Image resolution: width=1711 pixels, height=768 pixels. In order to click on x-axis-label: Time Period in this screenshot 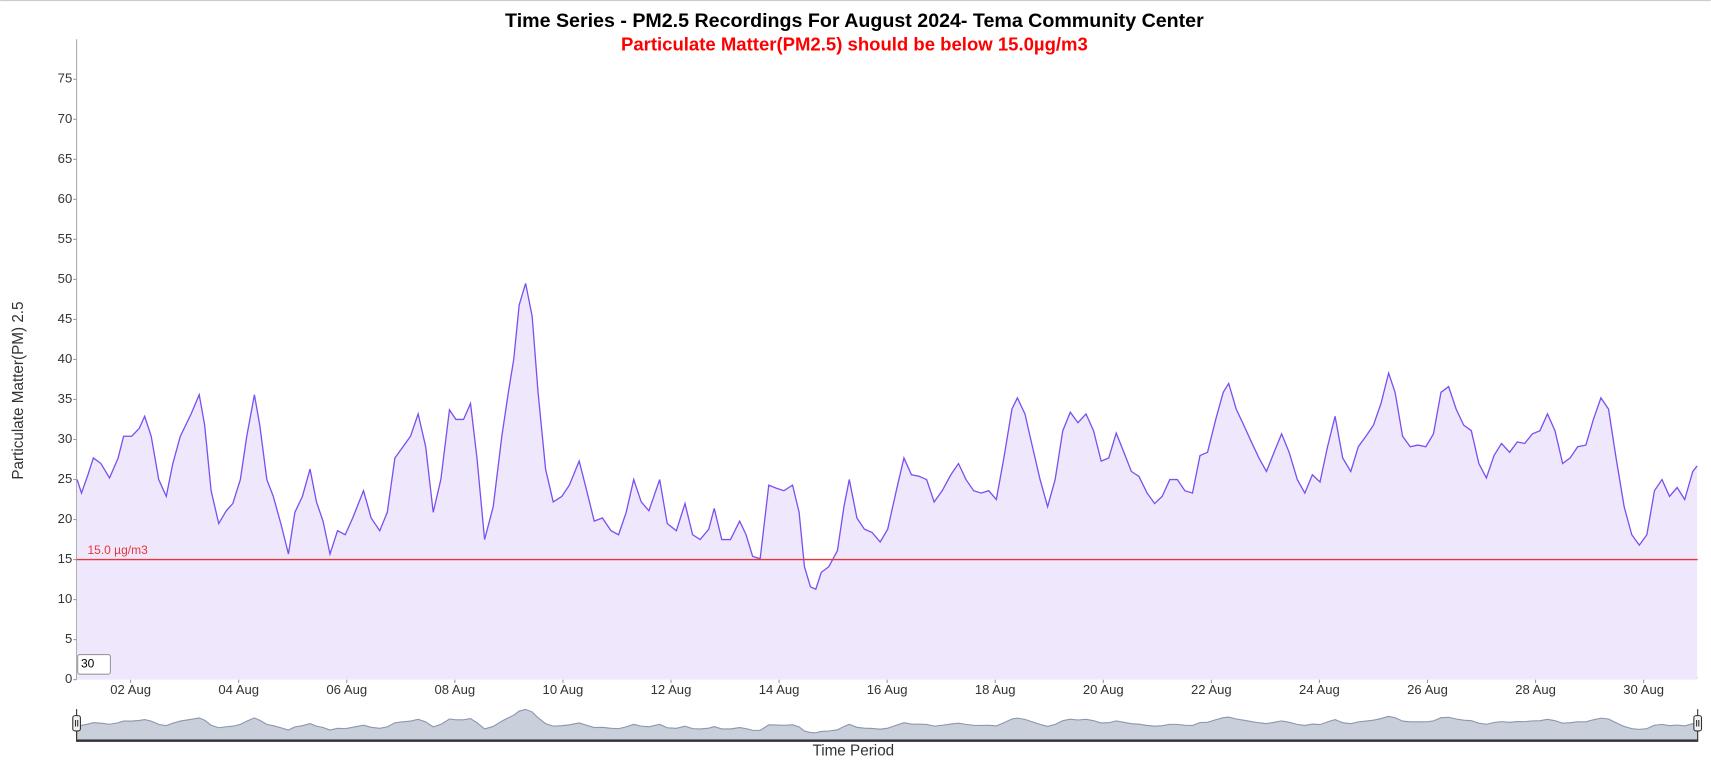, I will do `click(853, 751)`.